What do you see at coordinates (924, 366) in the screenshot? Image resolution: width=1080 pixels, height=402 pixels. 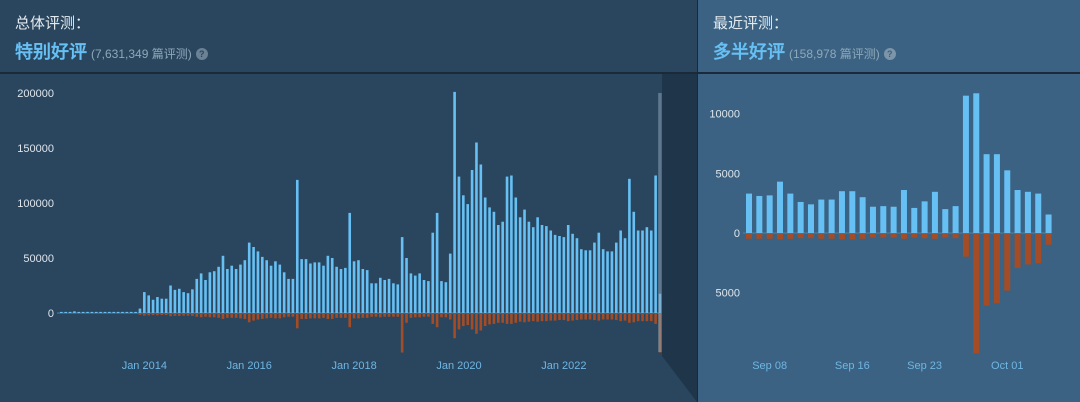 I see `x-tick-label: Sep 23` at bounding box center [924, 366].